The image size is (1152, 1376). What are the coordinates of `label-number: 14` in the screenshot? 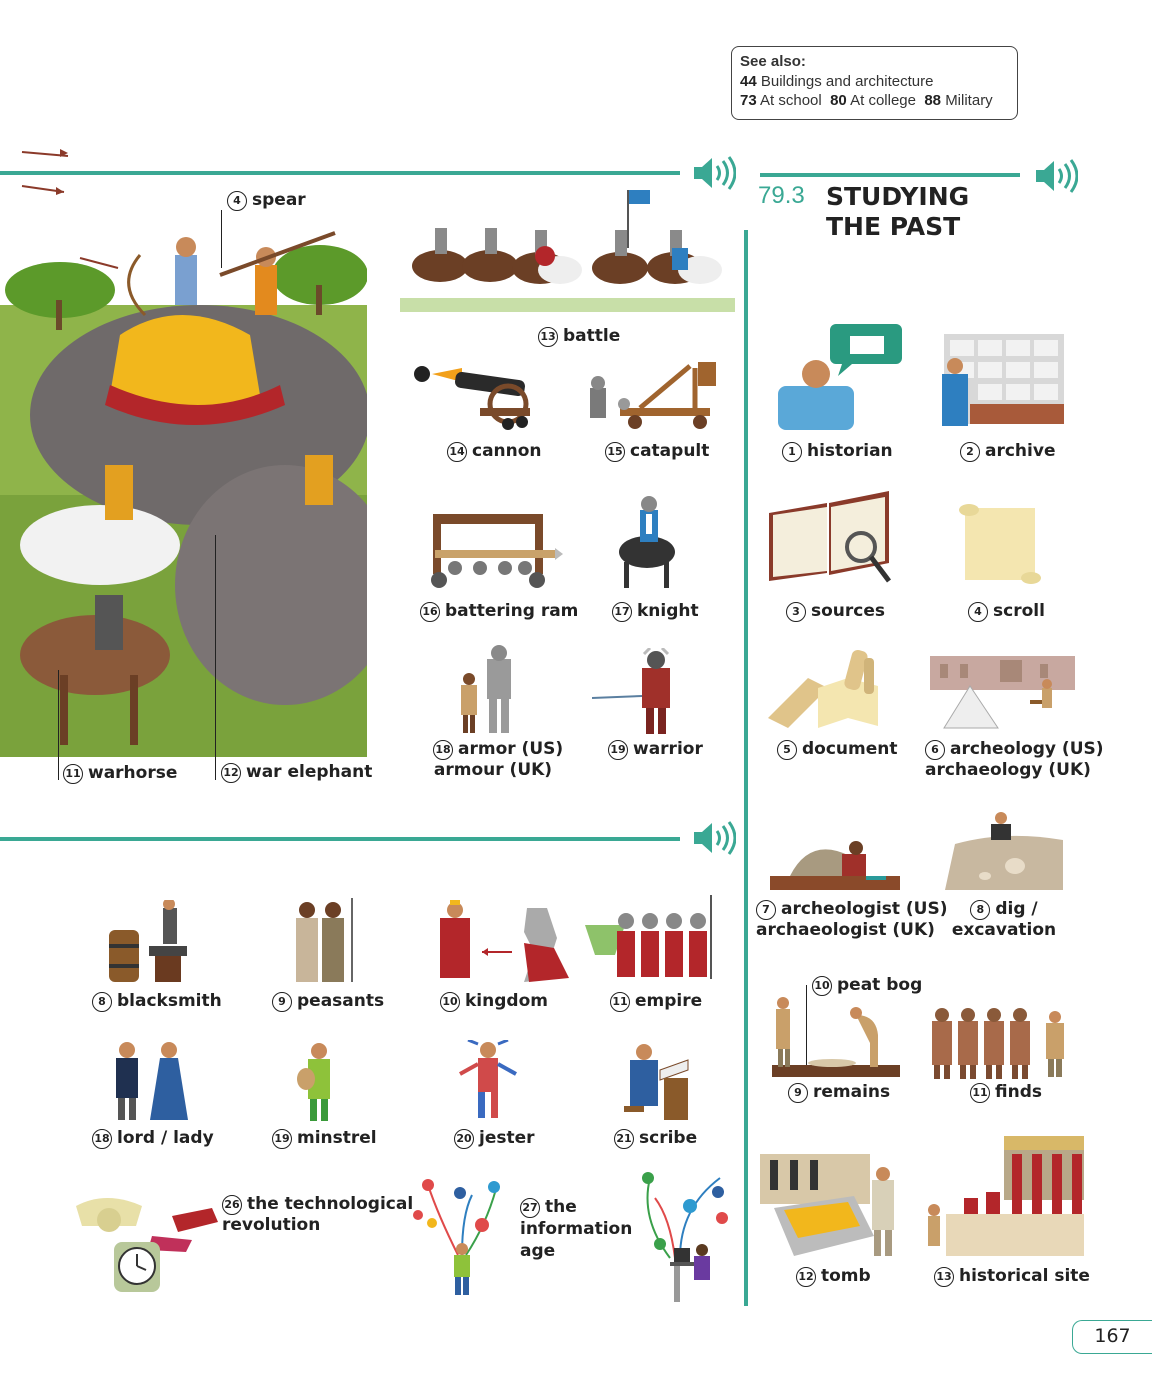 It's located at (457, 452).